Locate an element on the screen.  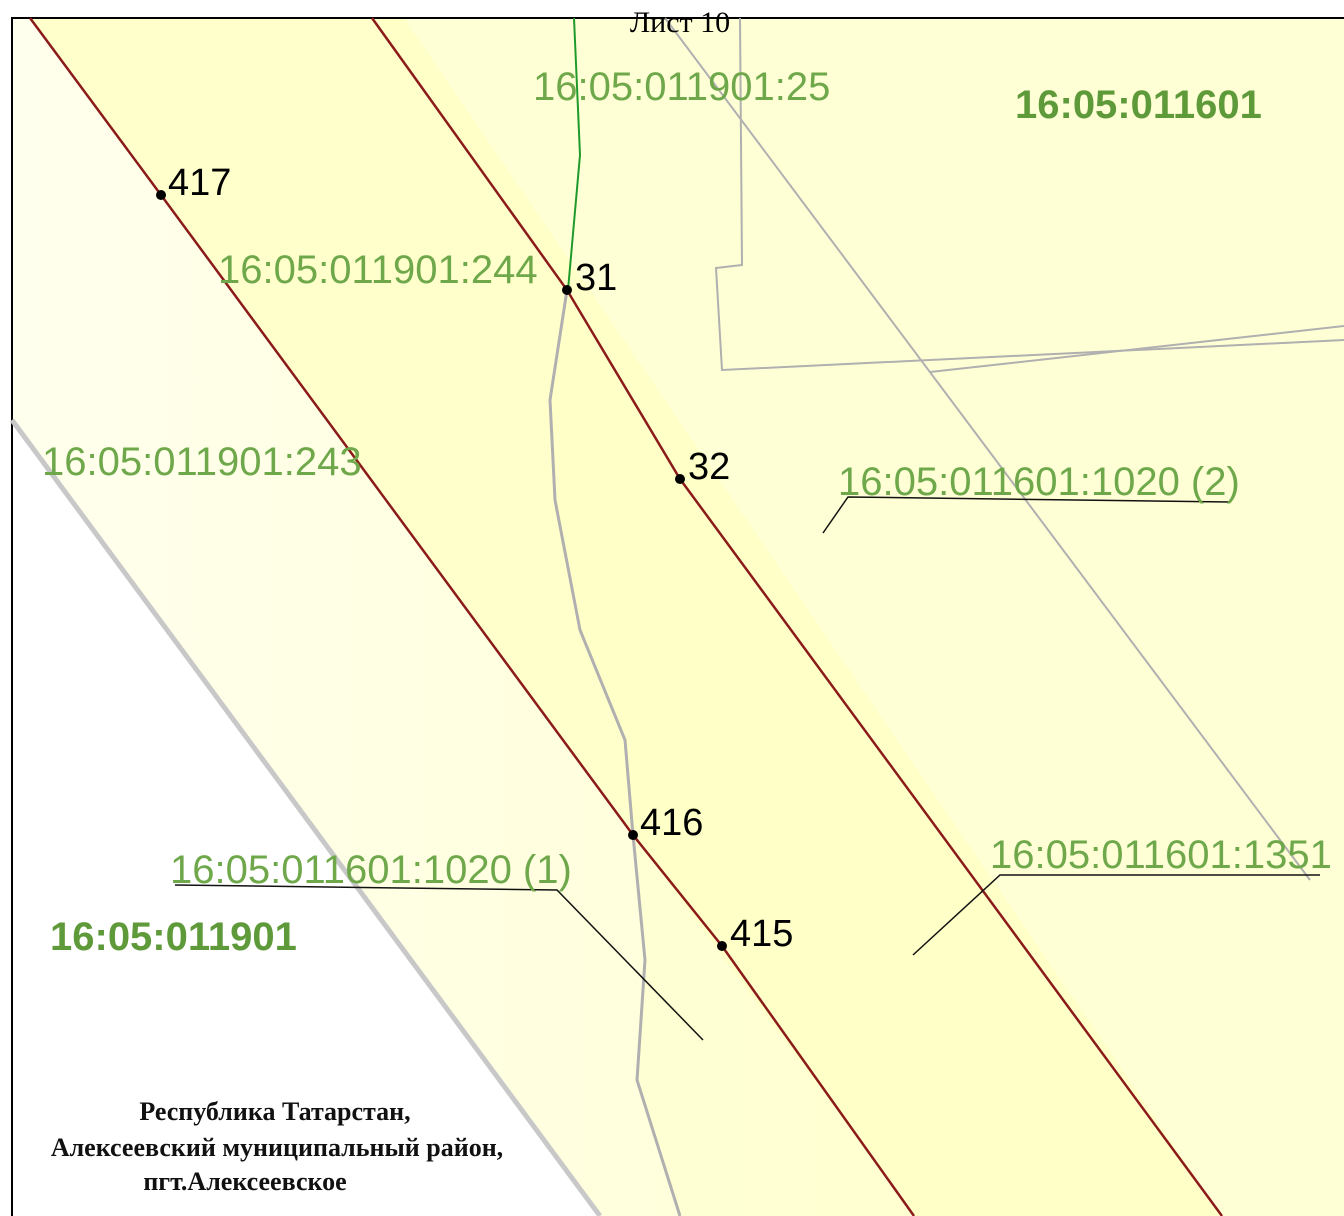
parcel-label: 16:05:011601:1020 (1) is located at coordinates (371, 870).